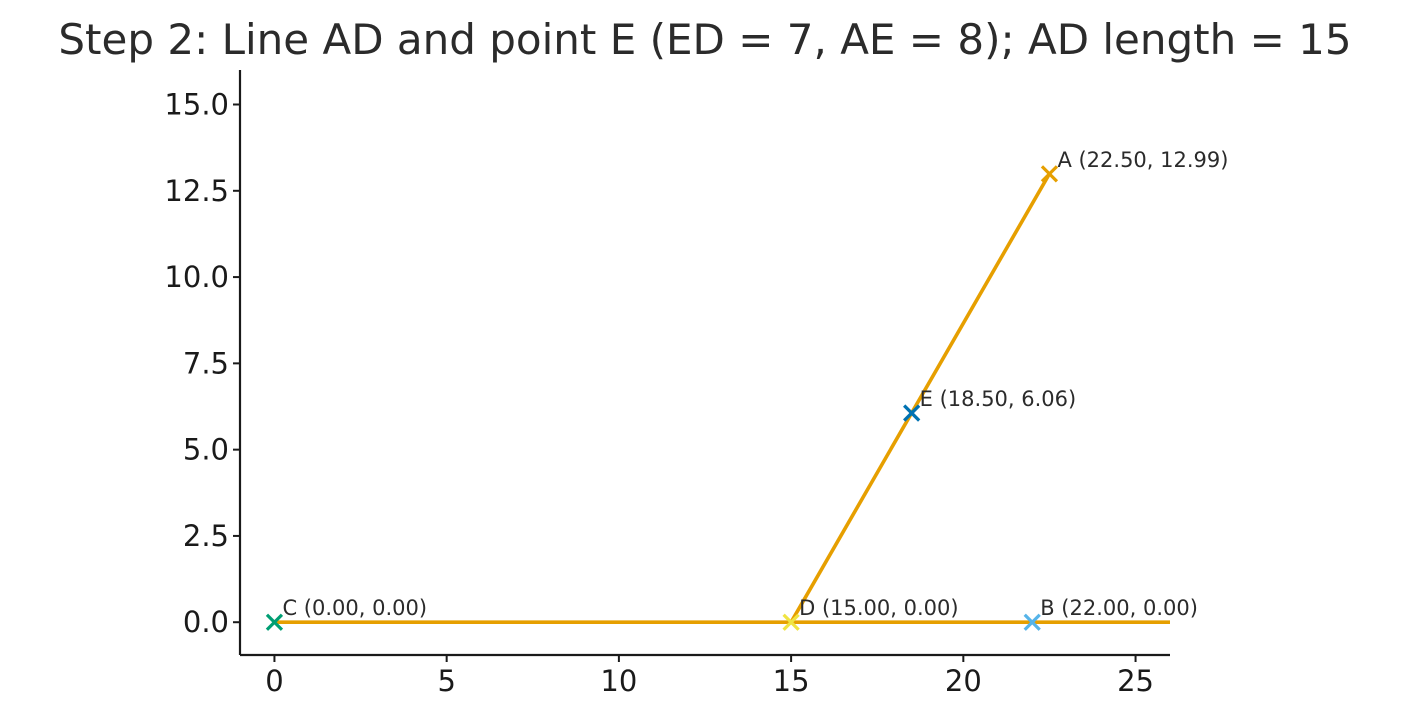 The width and height of the screenshot is (1410, 718). What do you see at coordinates (878, 608) in the screenshot?
I see `point-label-d: D (15.00, 0.00)` at bounding box center [878, 608].